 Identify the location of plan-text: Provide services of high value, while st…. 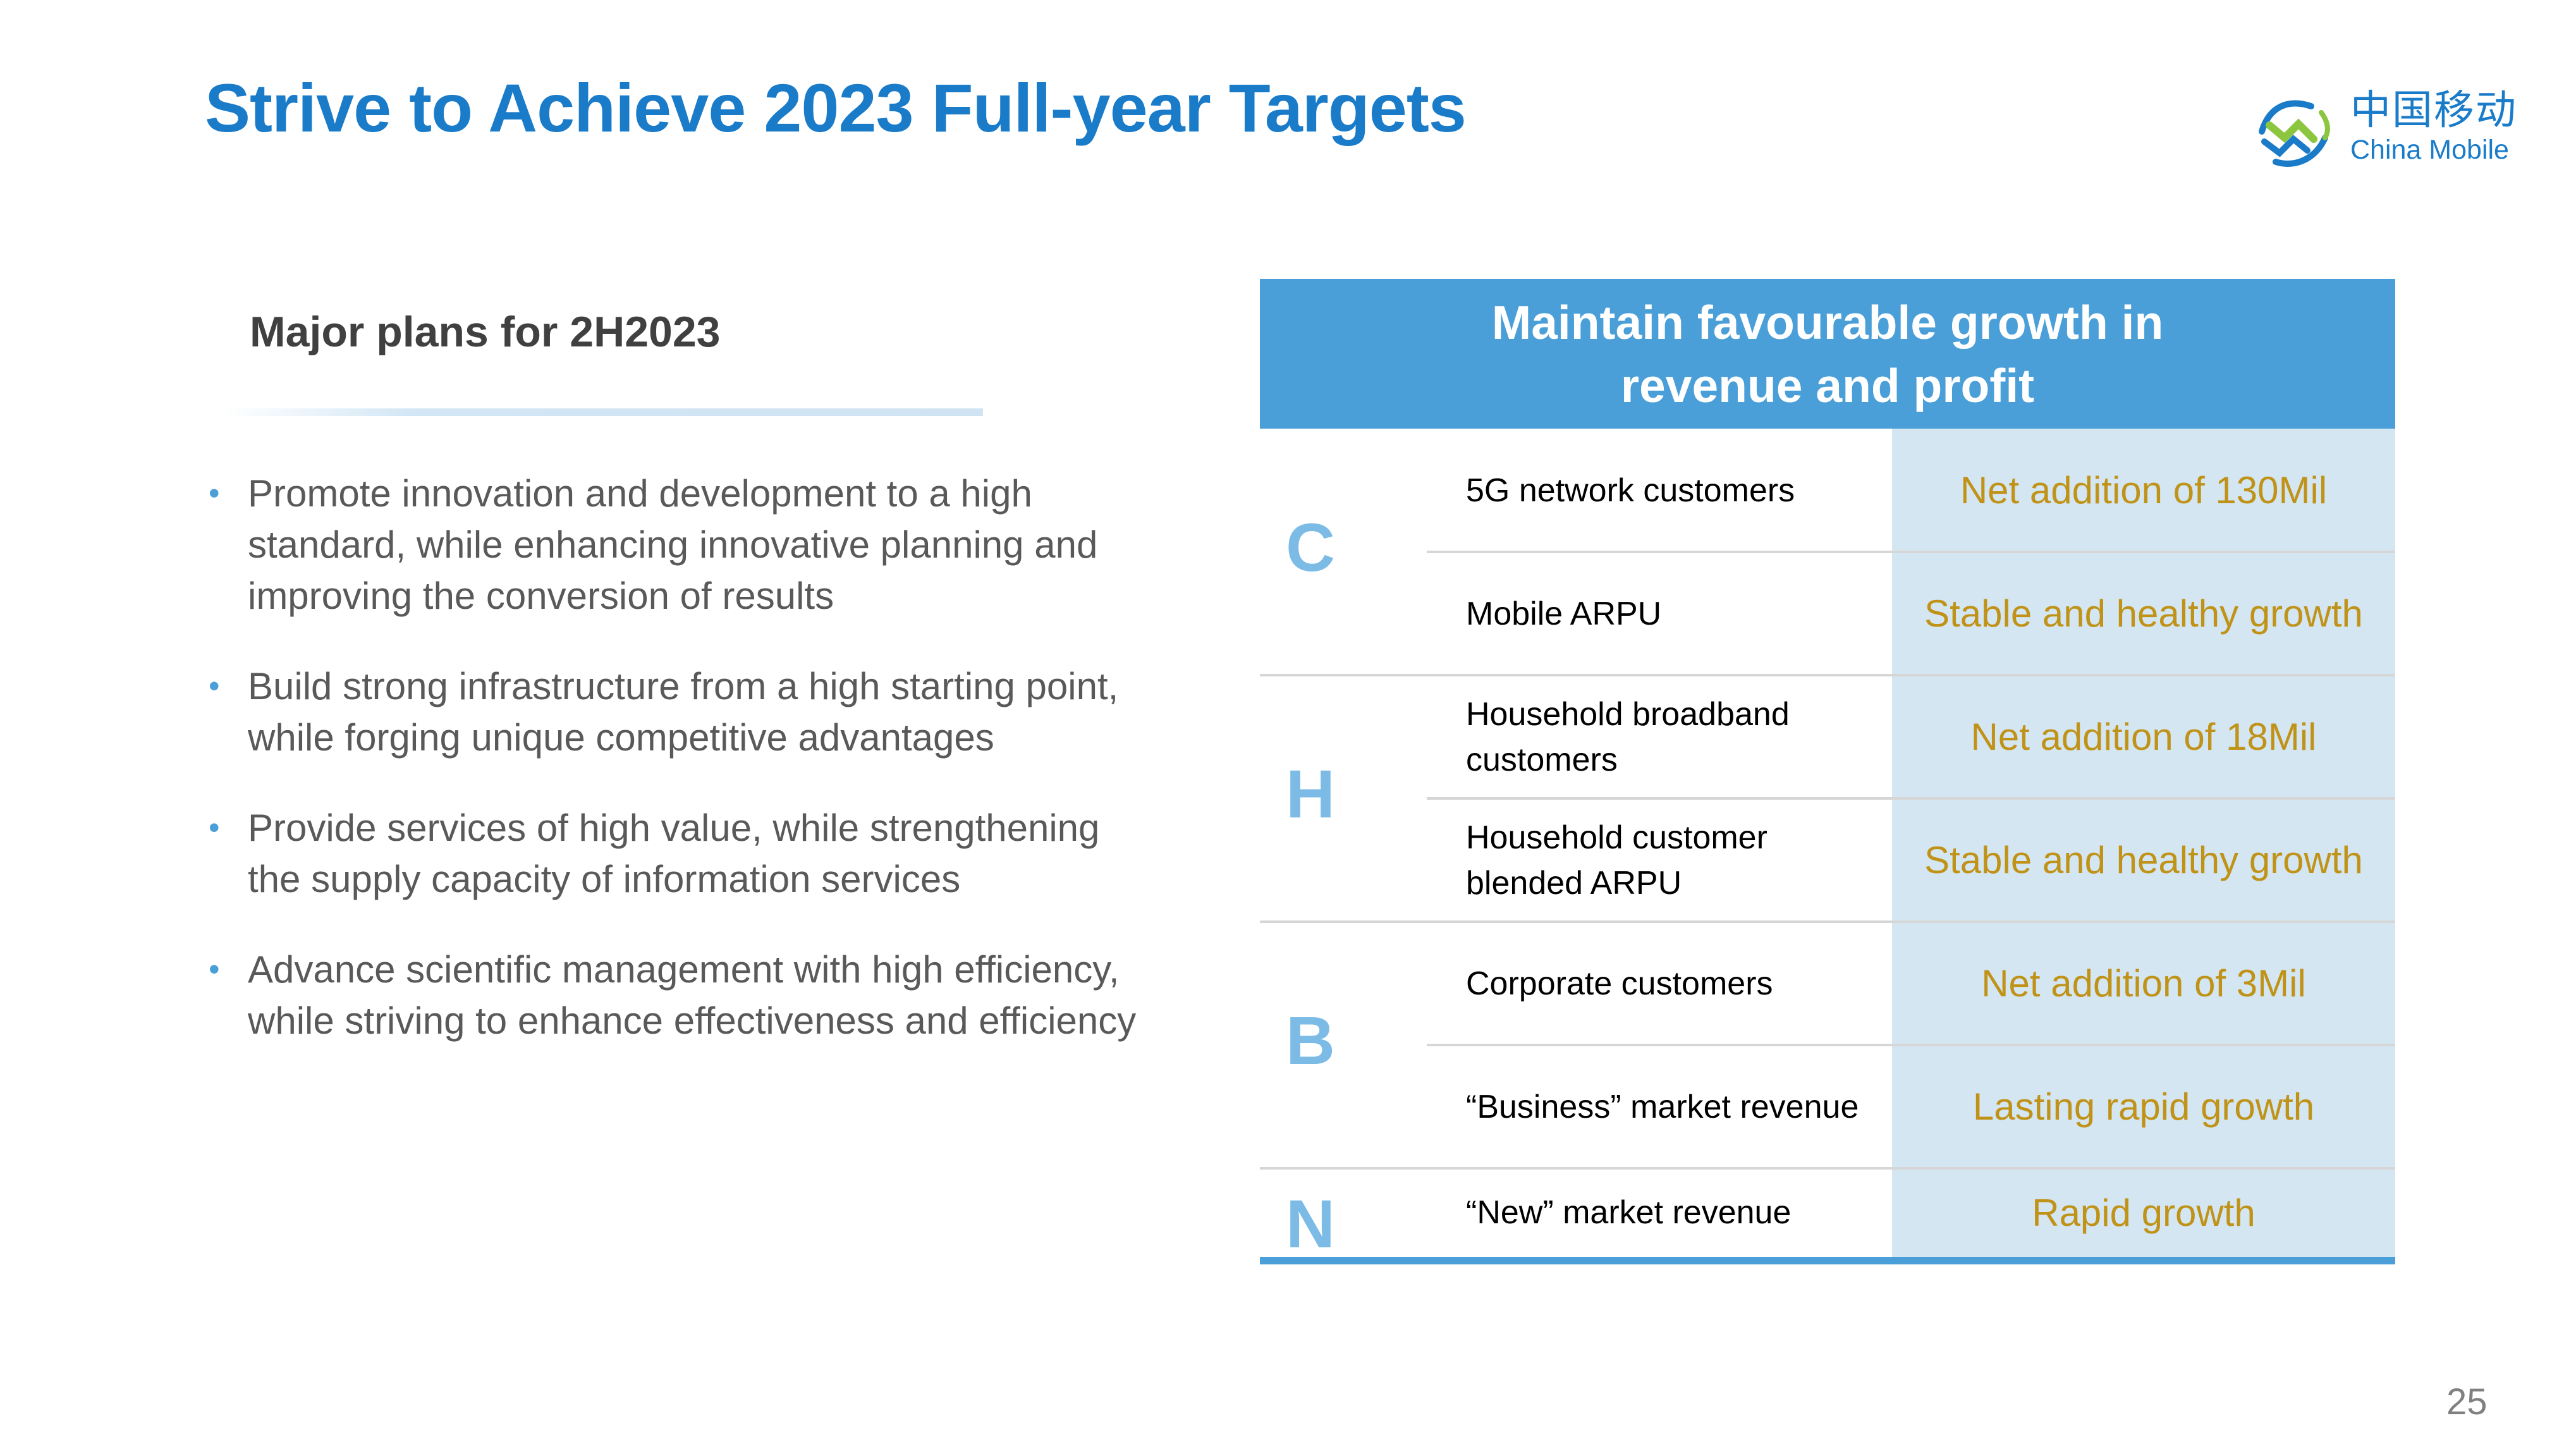
(674, 853).